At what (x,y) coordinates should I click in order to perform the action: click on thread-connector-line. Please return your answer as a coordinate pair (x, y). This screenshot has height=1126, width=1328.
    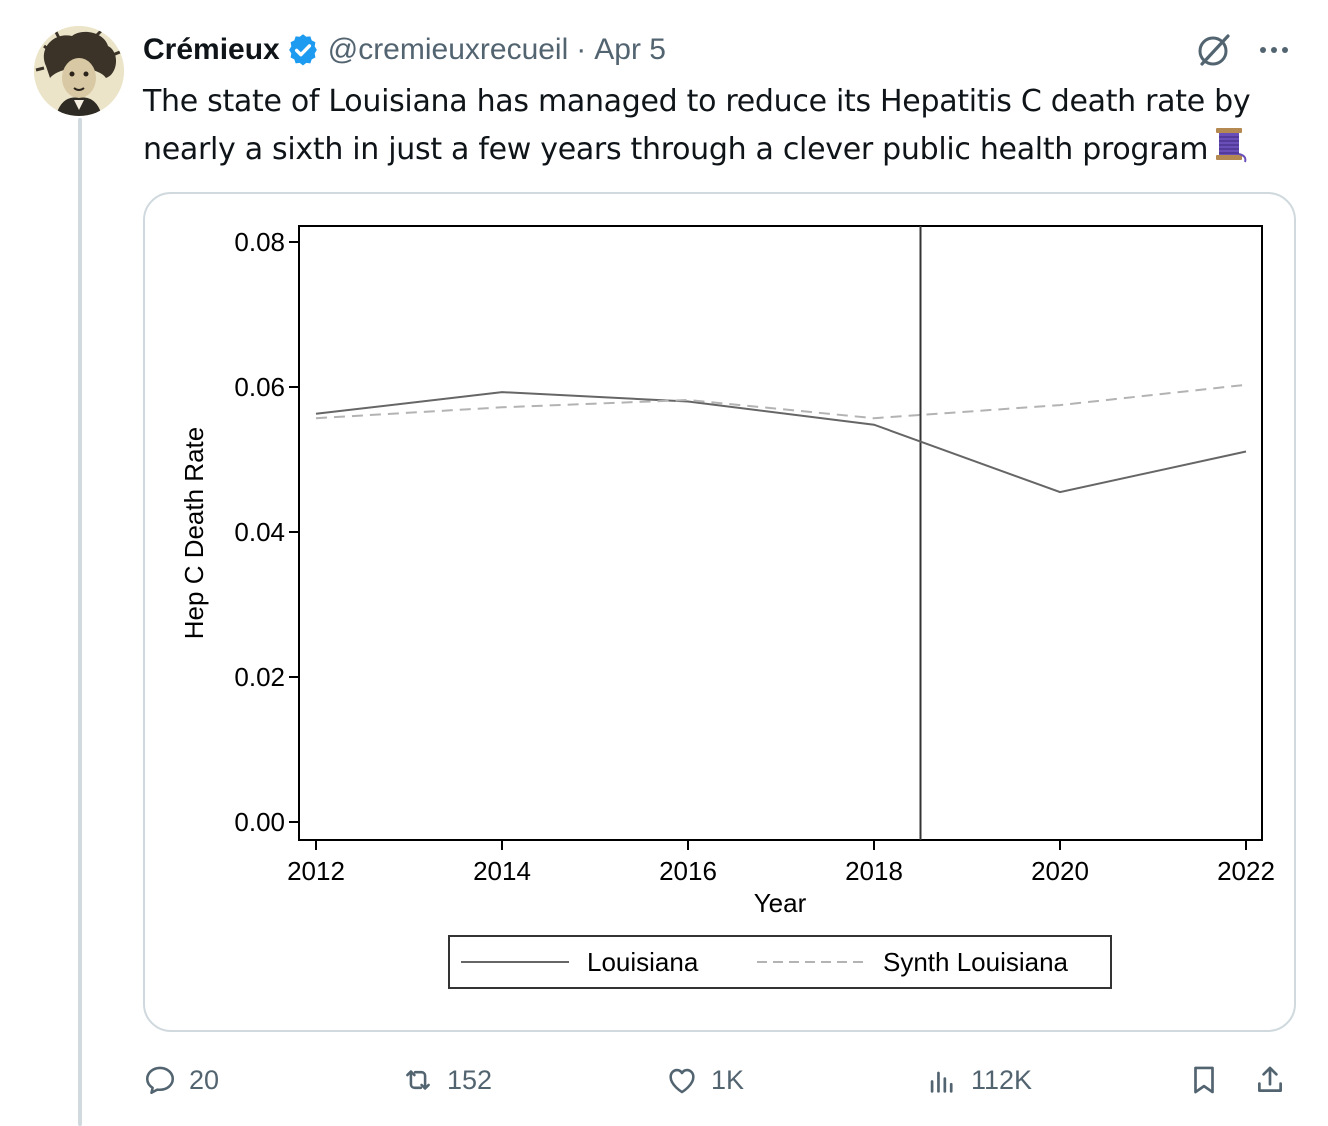
    Looking at the image, I should click on (80, 622).